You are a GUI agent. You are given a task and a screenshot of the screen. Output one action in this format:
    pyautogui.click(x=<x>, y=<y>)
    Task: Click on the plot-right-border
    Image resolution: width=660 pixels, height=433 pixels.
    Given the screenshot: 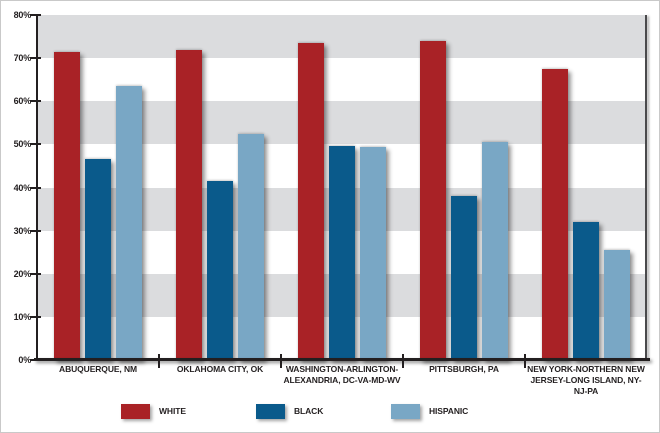 What is the action you would take?
    pyautogui.click(x=646, y=187)
    